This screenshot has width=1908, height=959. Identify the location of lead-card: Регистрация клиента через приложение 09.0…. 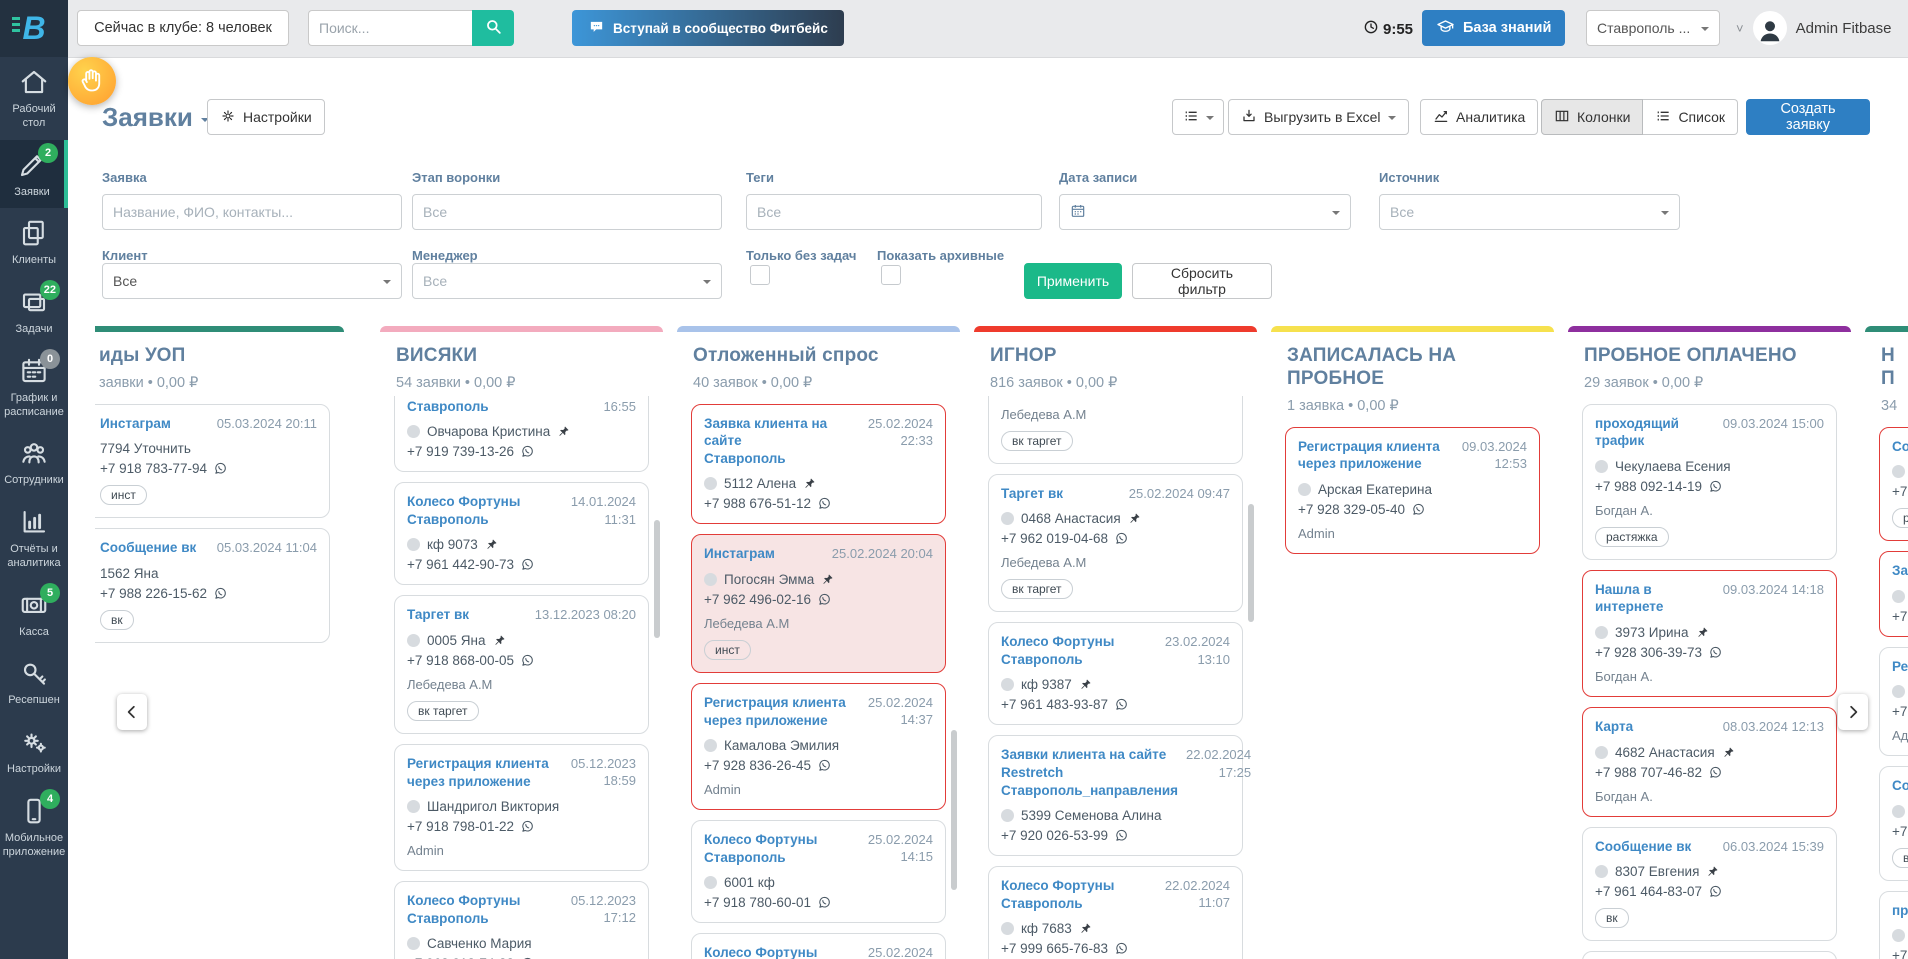
(1412, 490).